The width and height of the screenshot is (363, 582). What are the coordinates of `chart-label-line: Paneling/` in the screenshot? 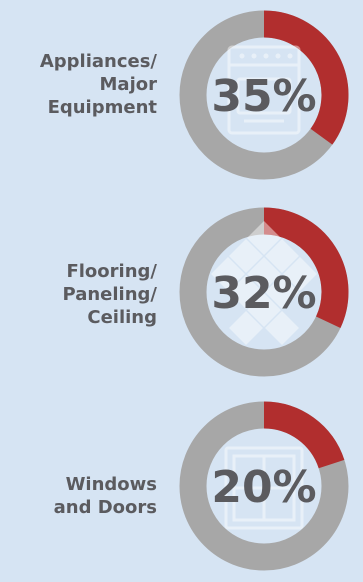 It's located at (110, 294).